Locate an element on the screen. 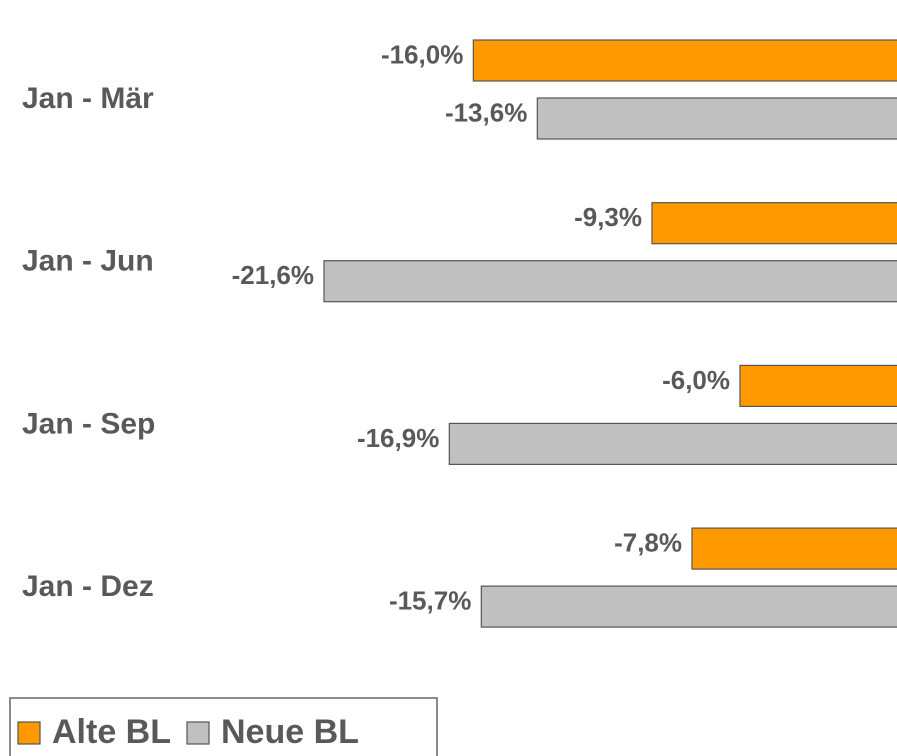  value-label: -16,9% is located at coordinates (398, 438).